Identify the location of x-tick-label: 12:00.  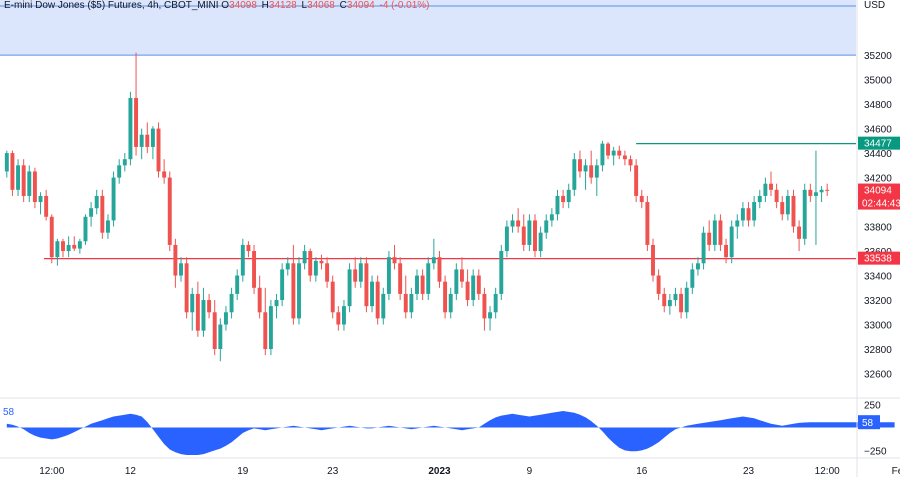
(51, 471).